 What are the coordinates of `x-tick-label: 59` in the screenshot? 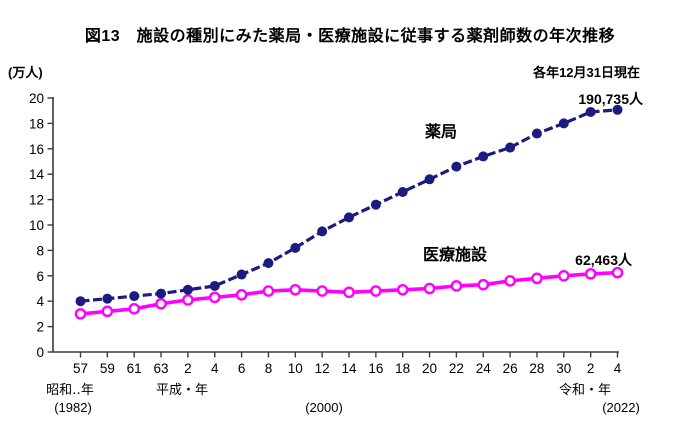 It's located at (107, 368).